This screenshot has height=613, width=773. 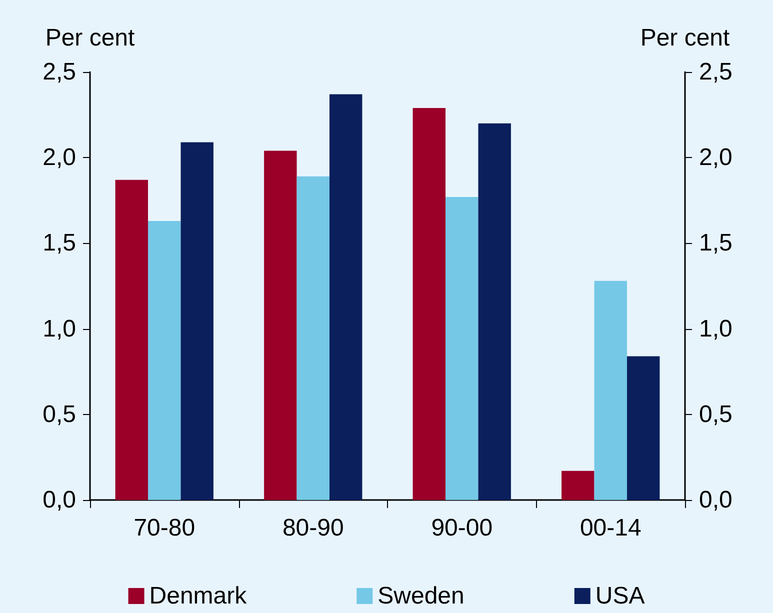 What do you see at coordinates (313, 528) in the screenshot?
I see `x-tick-label: 80-90` at bounding box center [313, 528].